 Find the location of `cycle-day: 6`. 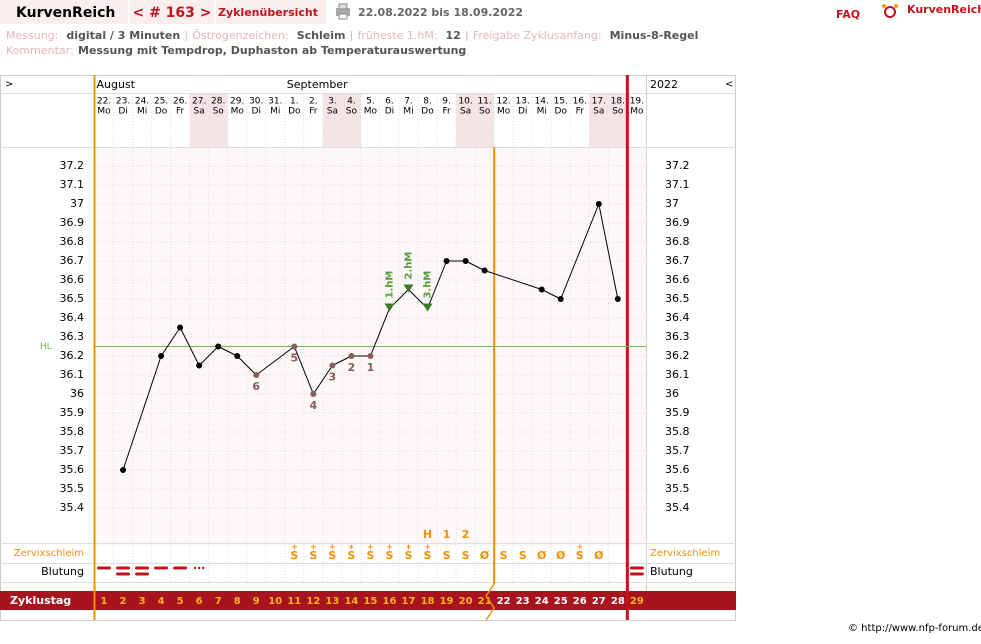

cycle-day: 6 is located at coordinates (199, 601).